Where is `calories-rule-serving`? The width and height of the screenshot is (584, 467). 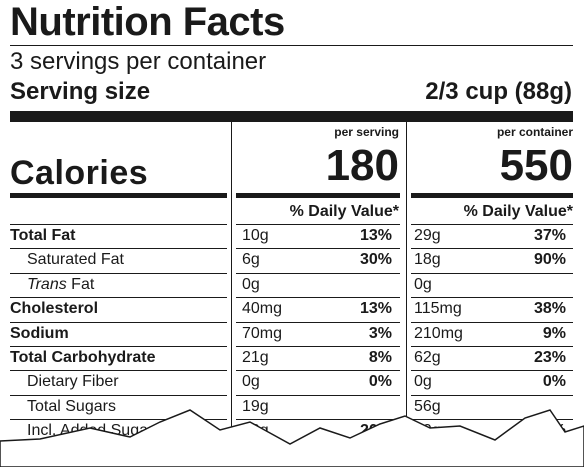 calories-rule-serving is located at coordinates (318, 195).